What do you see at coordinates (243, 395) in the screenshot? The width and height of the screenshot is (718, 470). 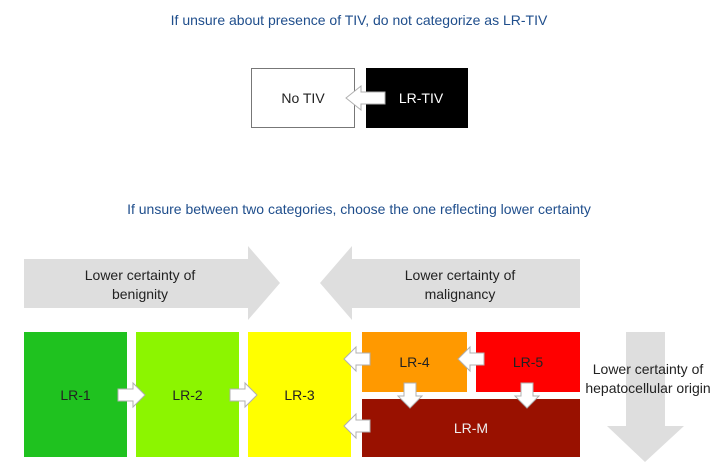 I see `lr2-to-lr3-arrow` at bounding box center [243, 395].